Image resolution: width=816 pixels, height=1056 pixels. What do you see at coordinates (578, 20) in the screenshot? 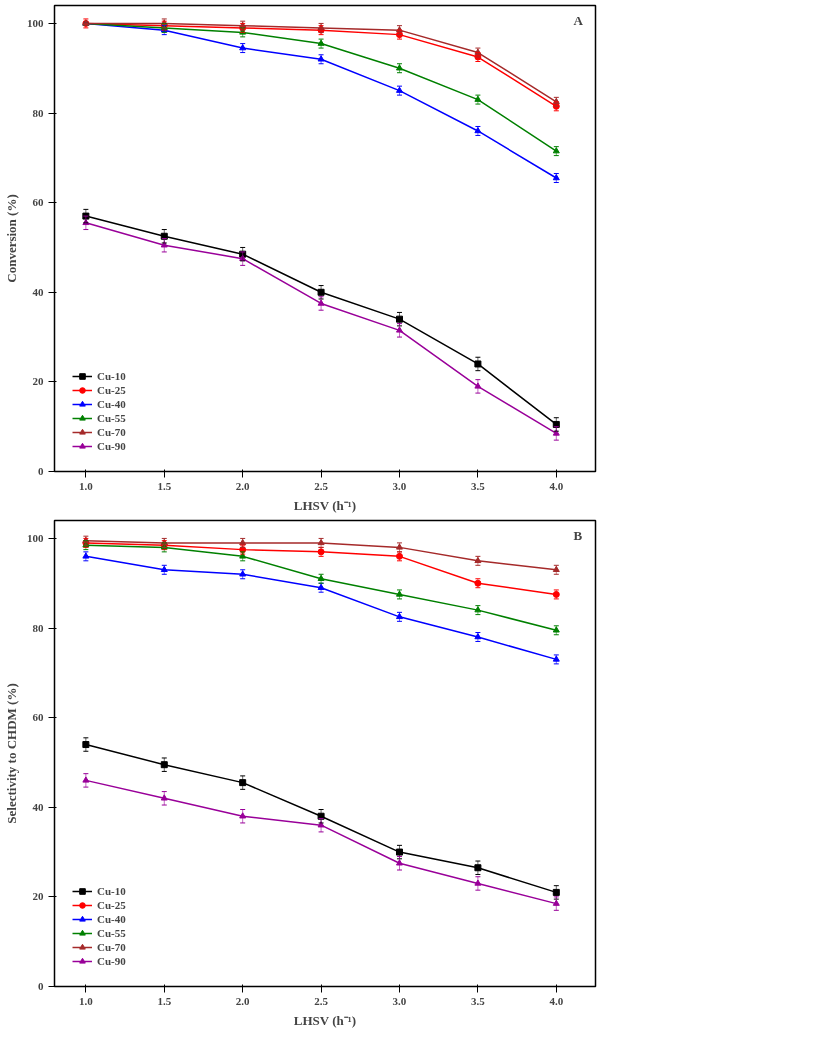
I see `annotation: A` at bounding box center [578, 20].